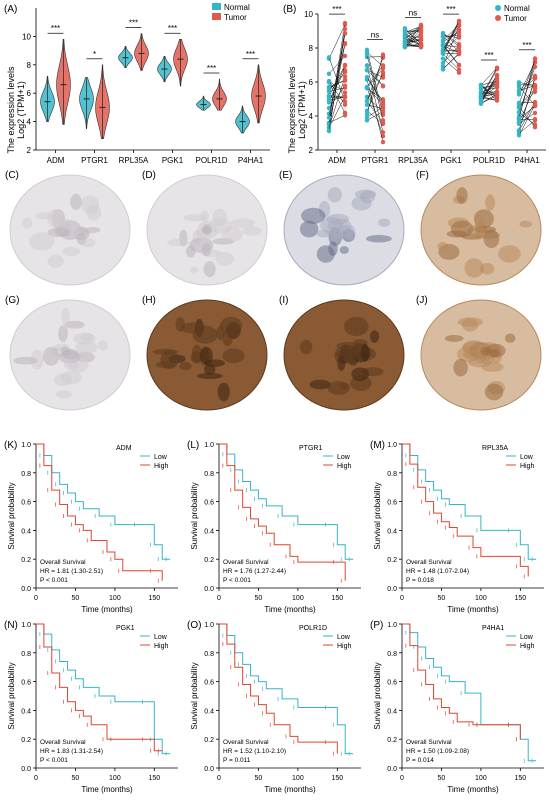 This screenshot has height=801, width=550. Describe the element at coordinates (237, 760) in the screenshot. I see `km-p-value: P = 0.011` at that location.